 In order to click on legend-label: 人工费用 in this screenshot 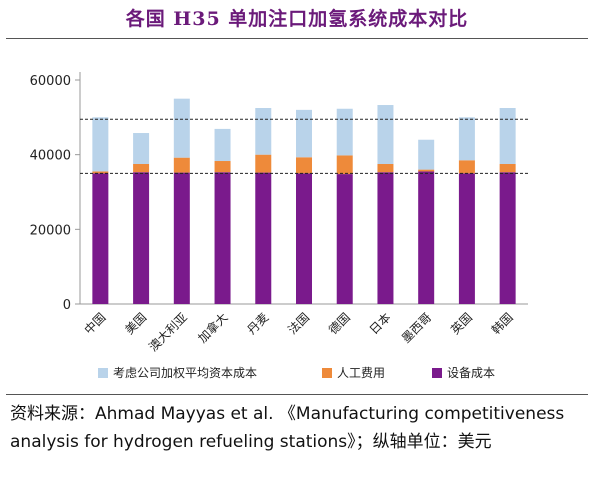, I will do `click(361, 373)`.